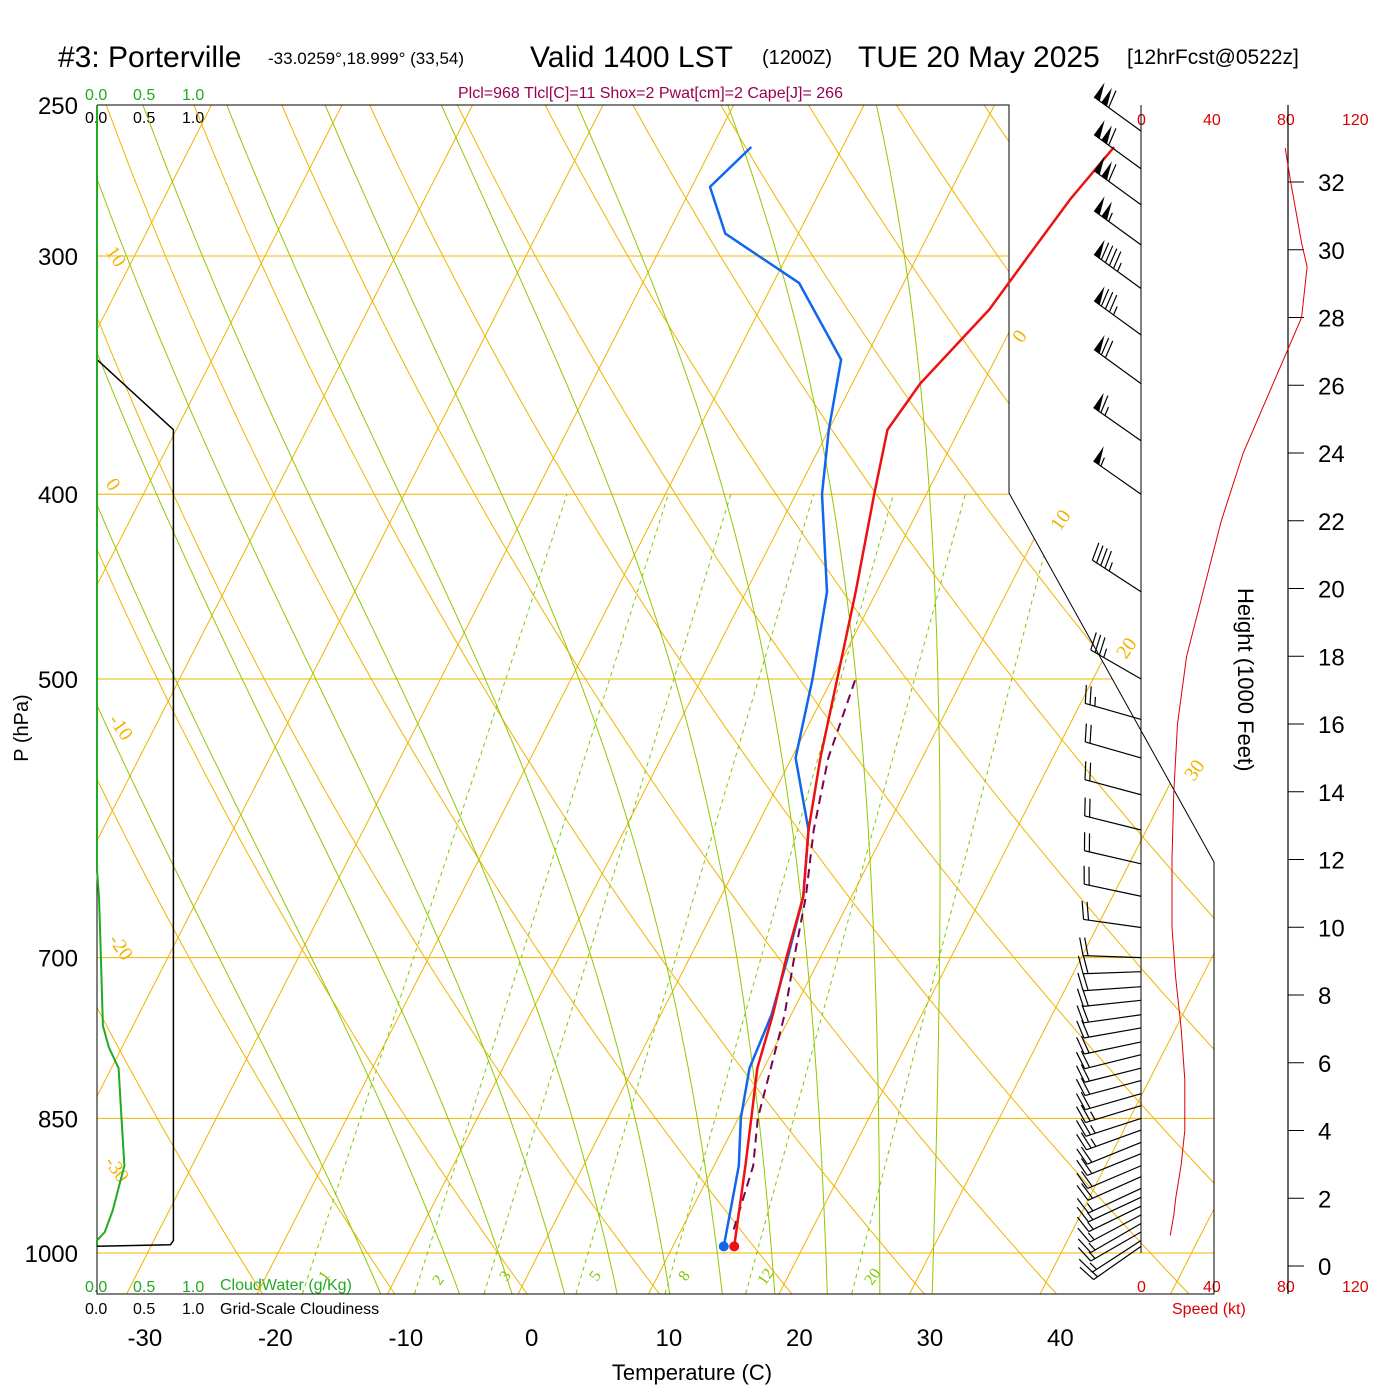 The height and width of the screenshot is (1400, 1400). I want to click on cloudwater-line, so click(111, 1058).